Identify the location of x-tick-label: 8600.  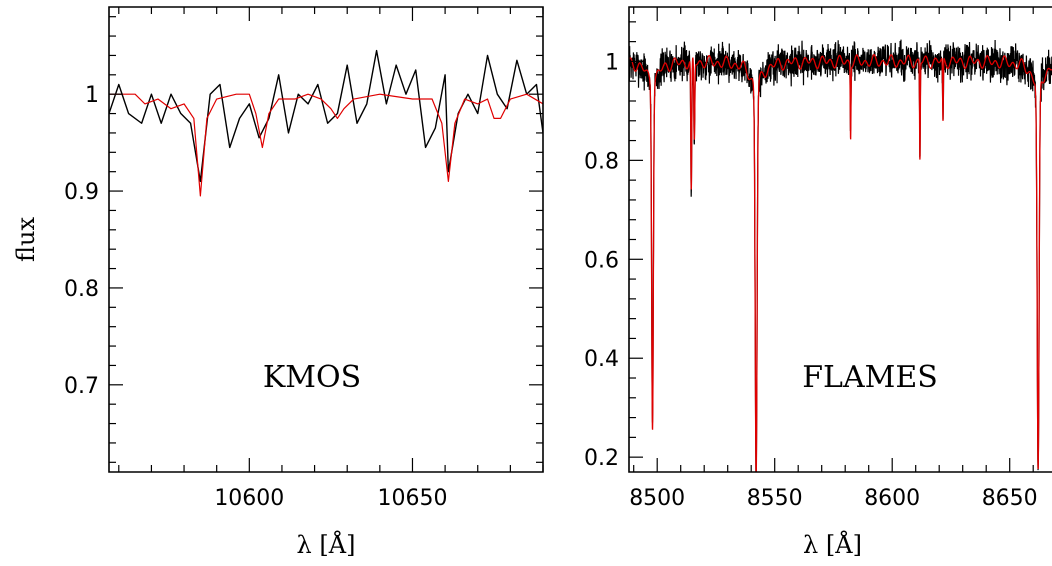
(892, 498).